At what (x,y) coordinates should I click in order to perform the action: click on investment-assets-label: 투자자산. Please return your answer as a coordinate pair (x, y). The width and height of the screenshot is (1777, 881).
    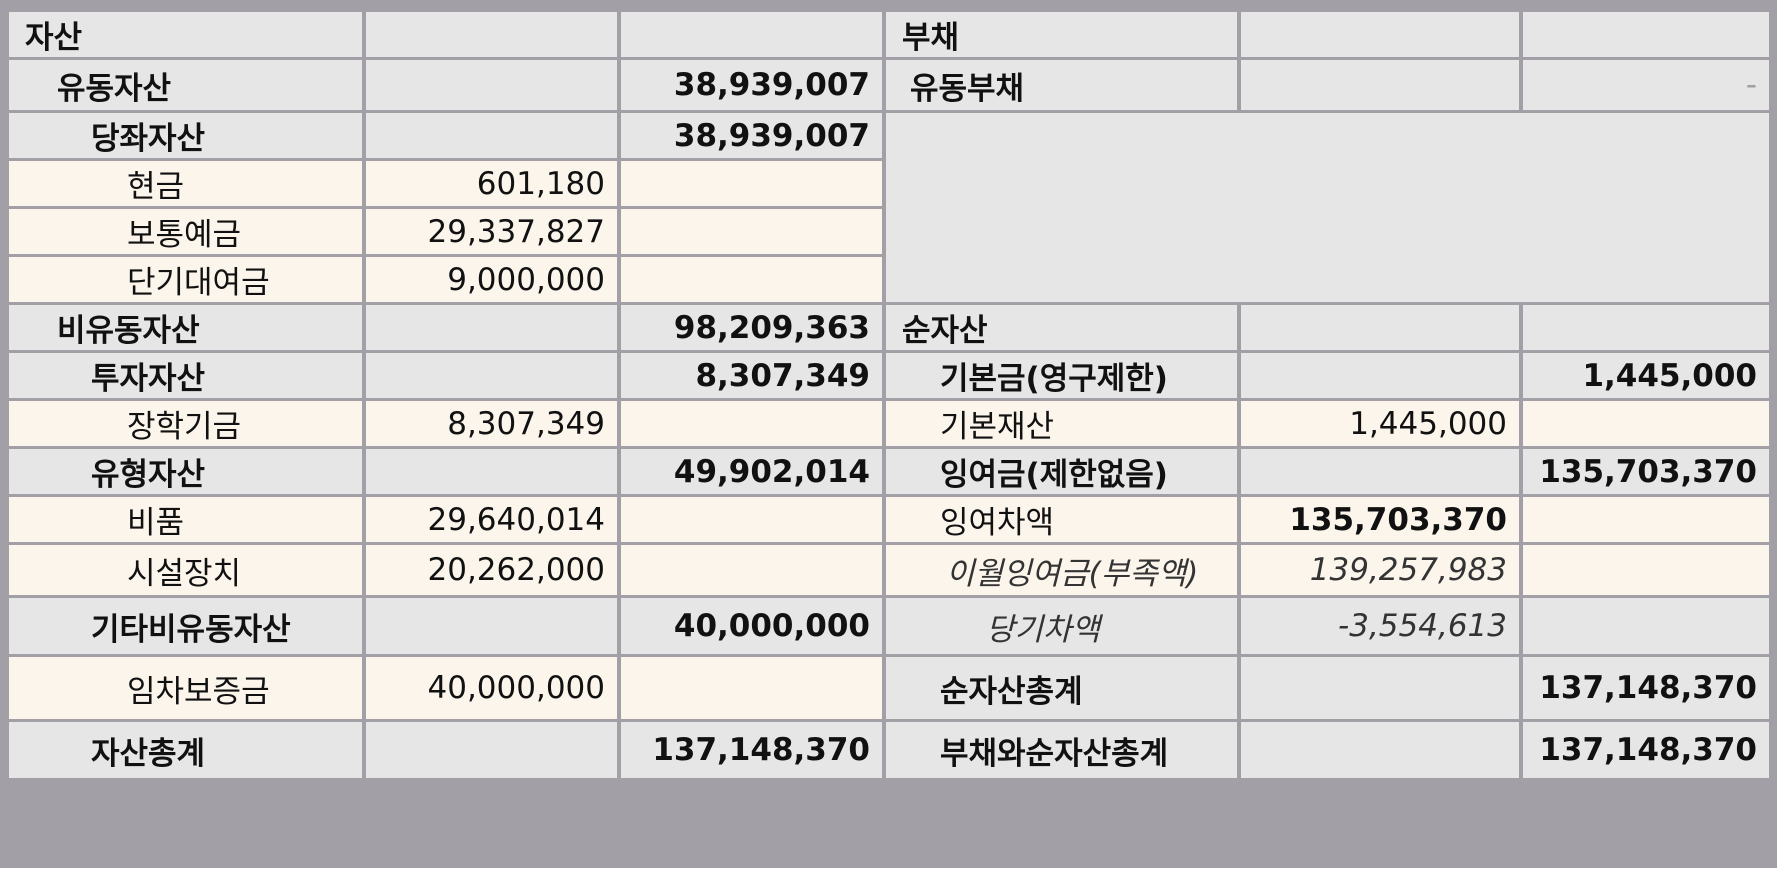
    Looking at the image, I should click on (185, 375).